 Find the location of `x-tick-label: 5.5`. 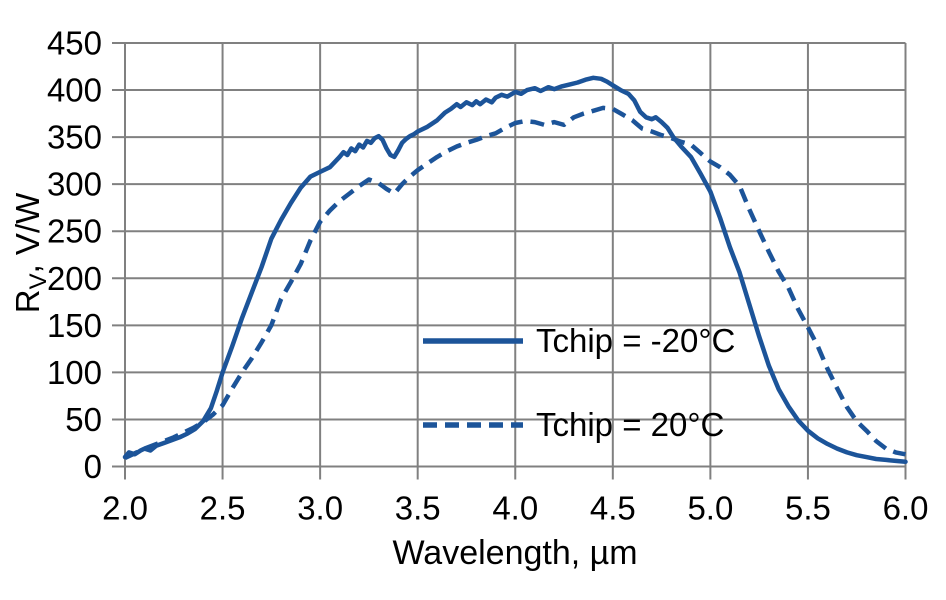

x-tick-label: 5.5 is located at coordinates (808, 508).